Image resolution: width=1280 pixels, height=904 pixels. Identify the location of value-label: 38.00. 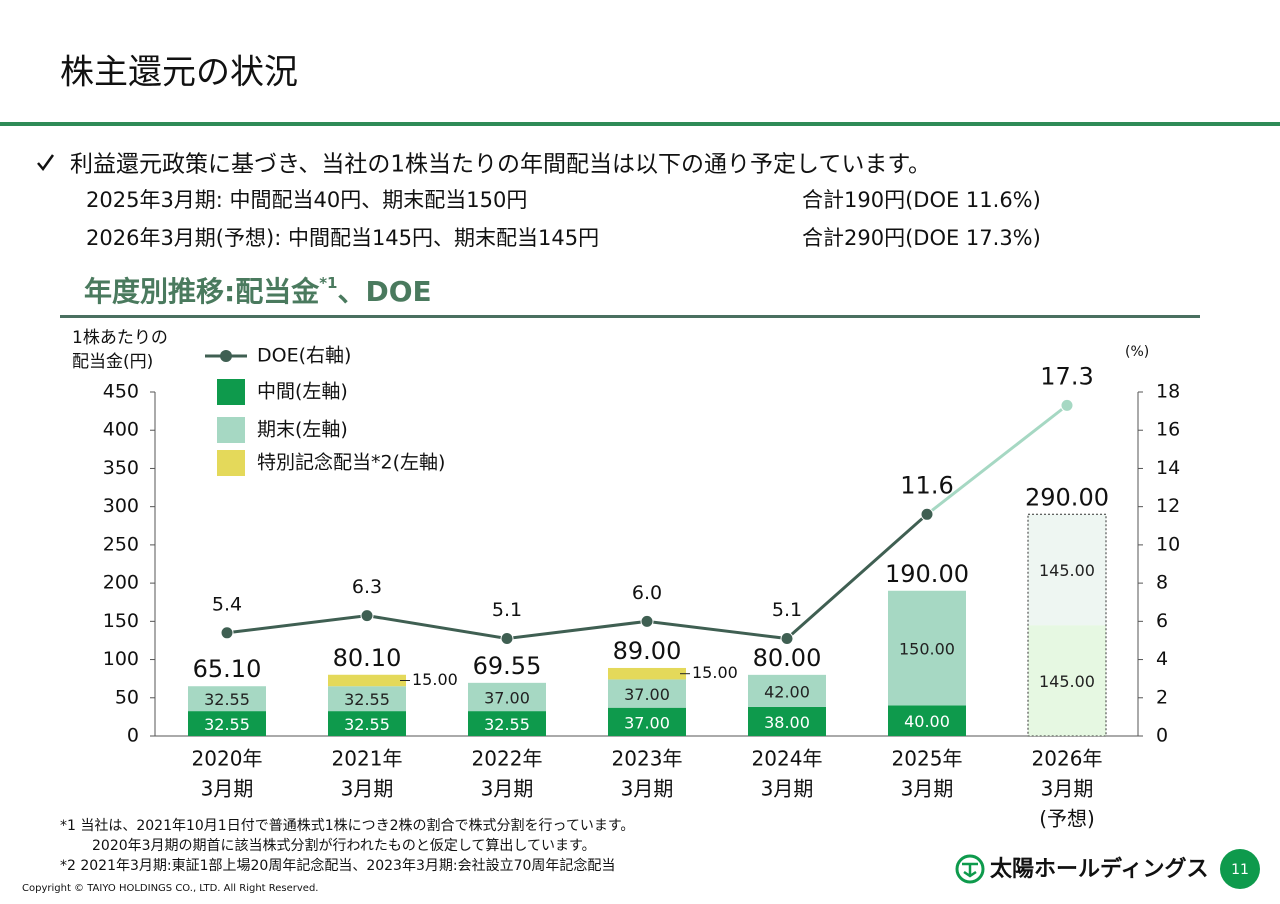
(787, 722).